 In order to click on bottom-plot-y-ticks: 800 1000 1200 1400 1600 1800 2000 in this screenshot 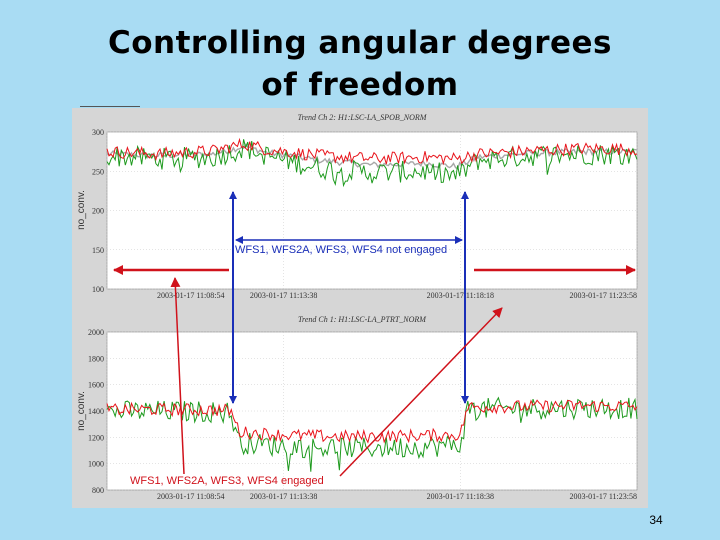, I will do `click(96, 411)`.